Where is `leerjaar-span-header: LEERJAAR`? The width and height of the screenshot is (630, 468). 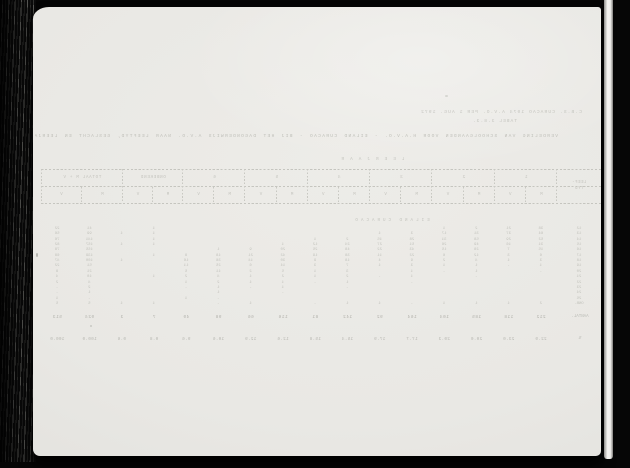
leerjaar-span-header: LEERJAAR is located at coordinates (370, 159).